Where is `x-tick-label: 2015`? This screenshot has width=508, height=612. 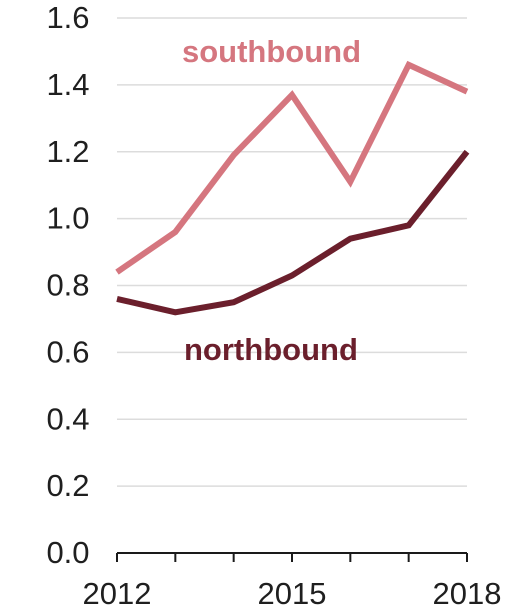 x-tick-label: 2015 is located at coordinates (292, 593).